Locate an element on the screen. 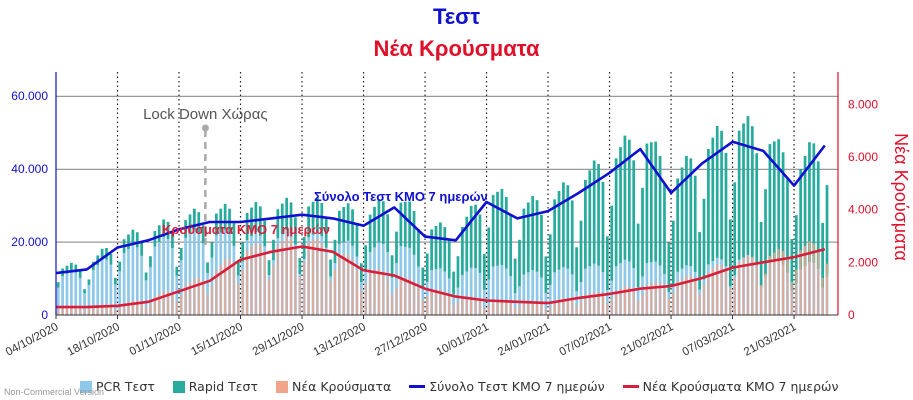 Image resolution: width=913 pixels, height=400 pixels. legend-item: PCR Τεστ is located at coordinates (117, 386).